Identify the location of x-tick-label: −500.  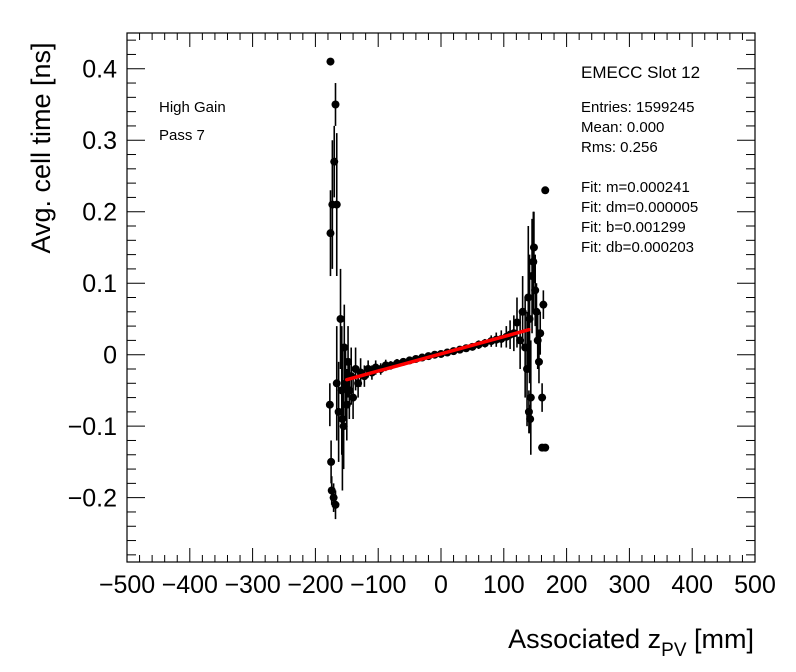
(127, 585).